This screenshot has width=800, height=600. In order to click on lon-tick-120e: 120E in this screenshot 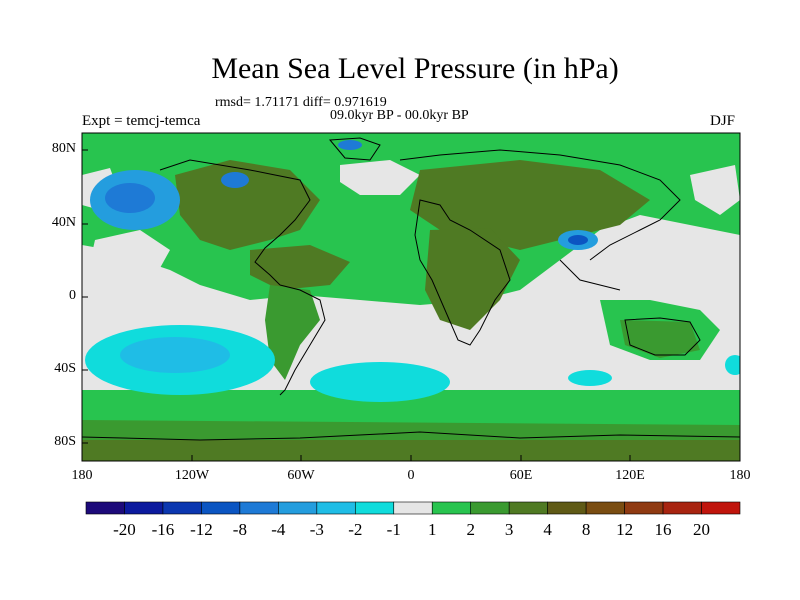, I will do `click(630, 475)`.